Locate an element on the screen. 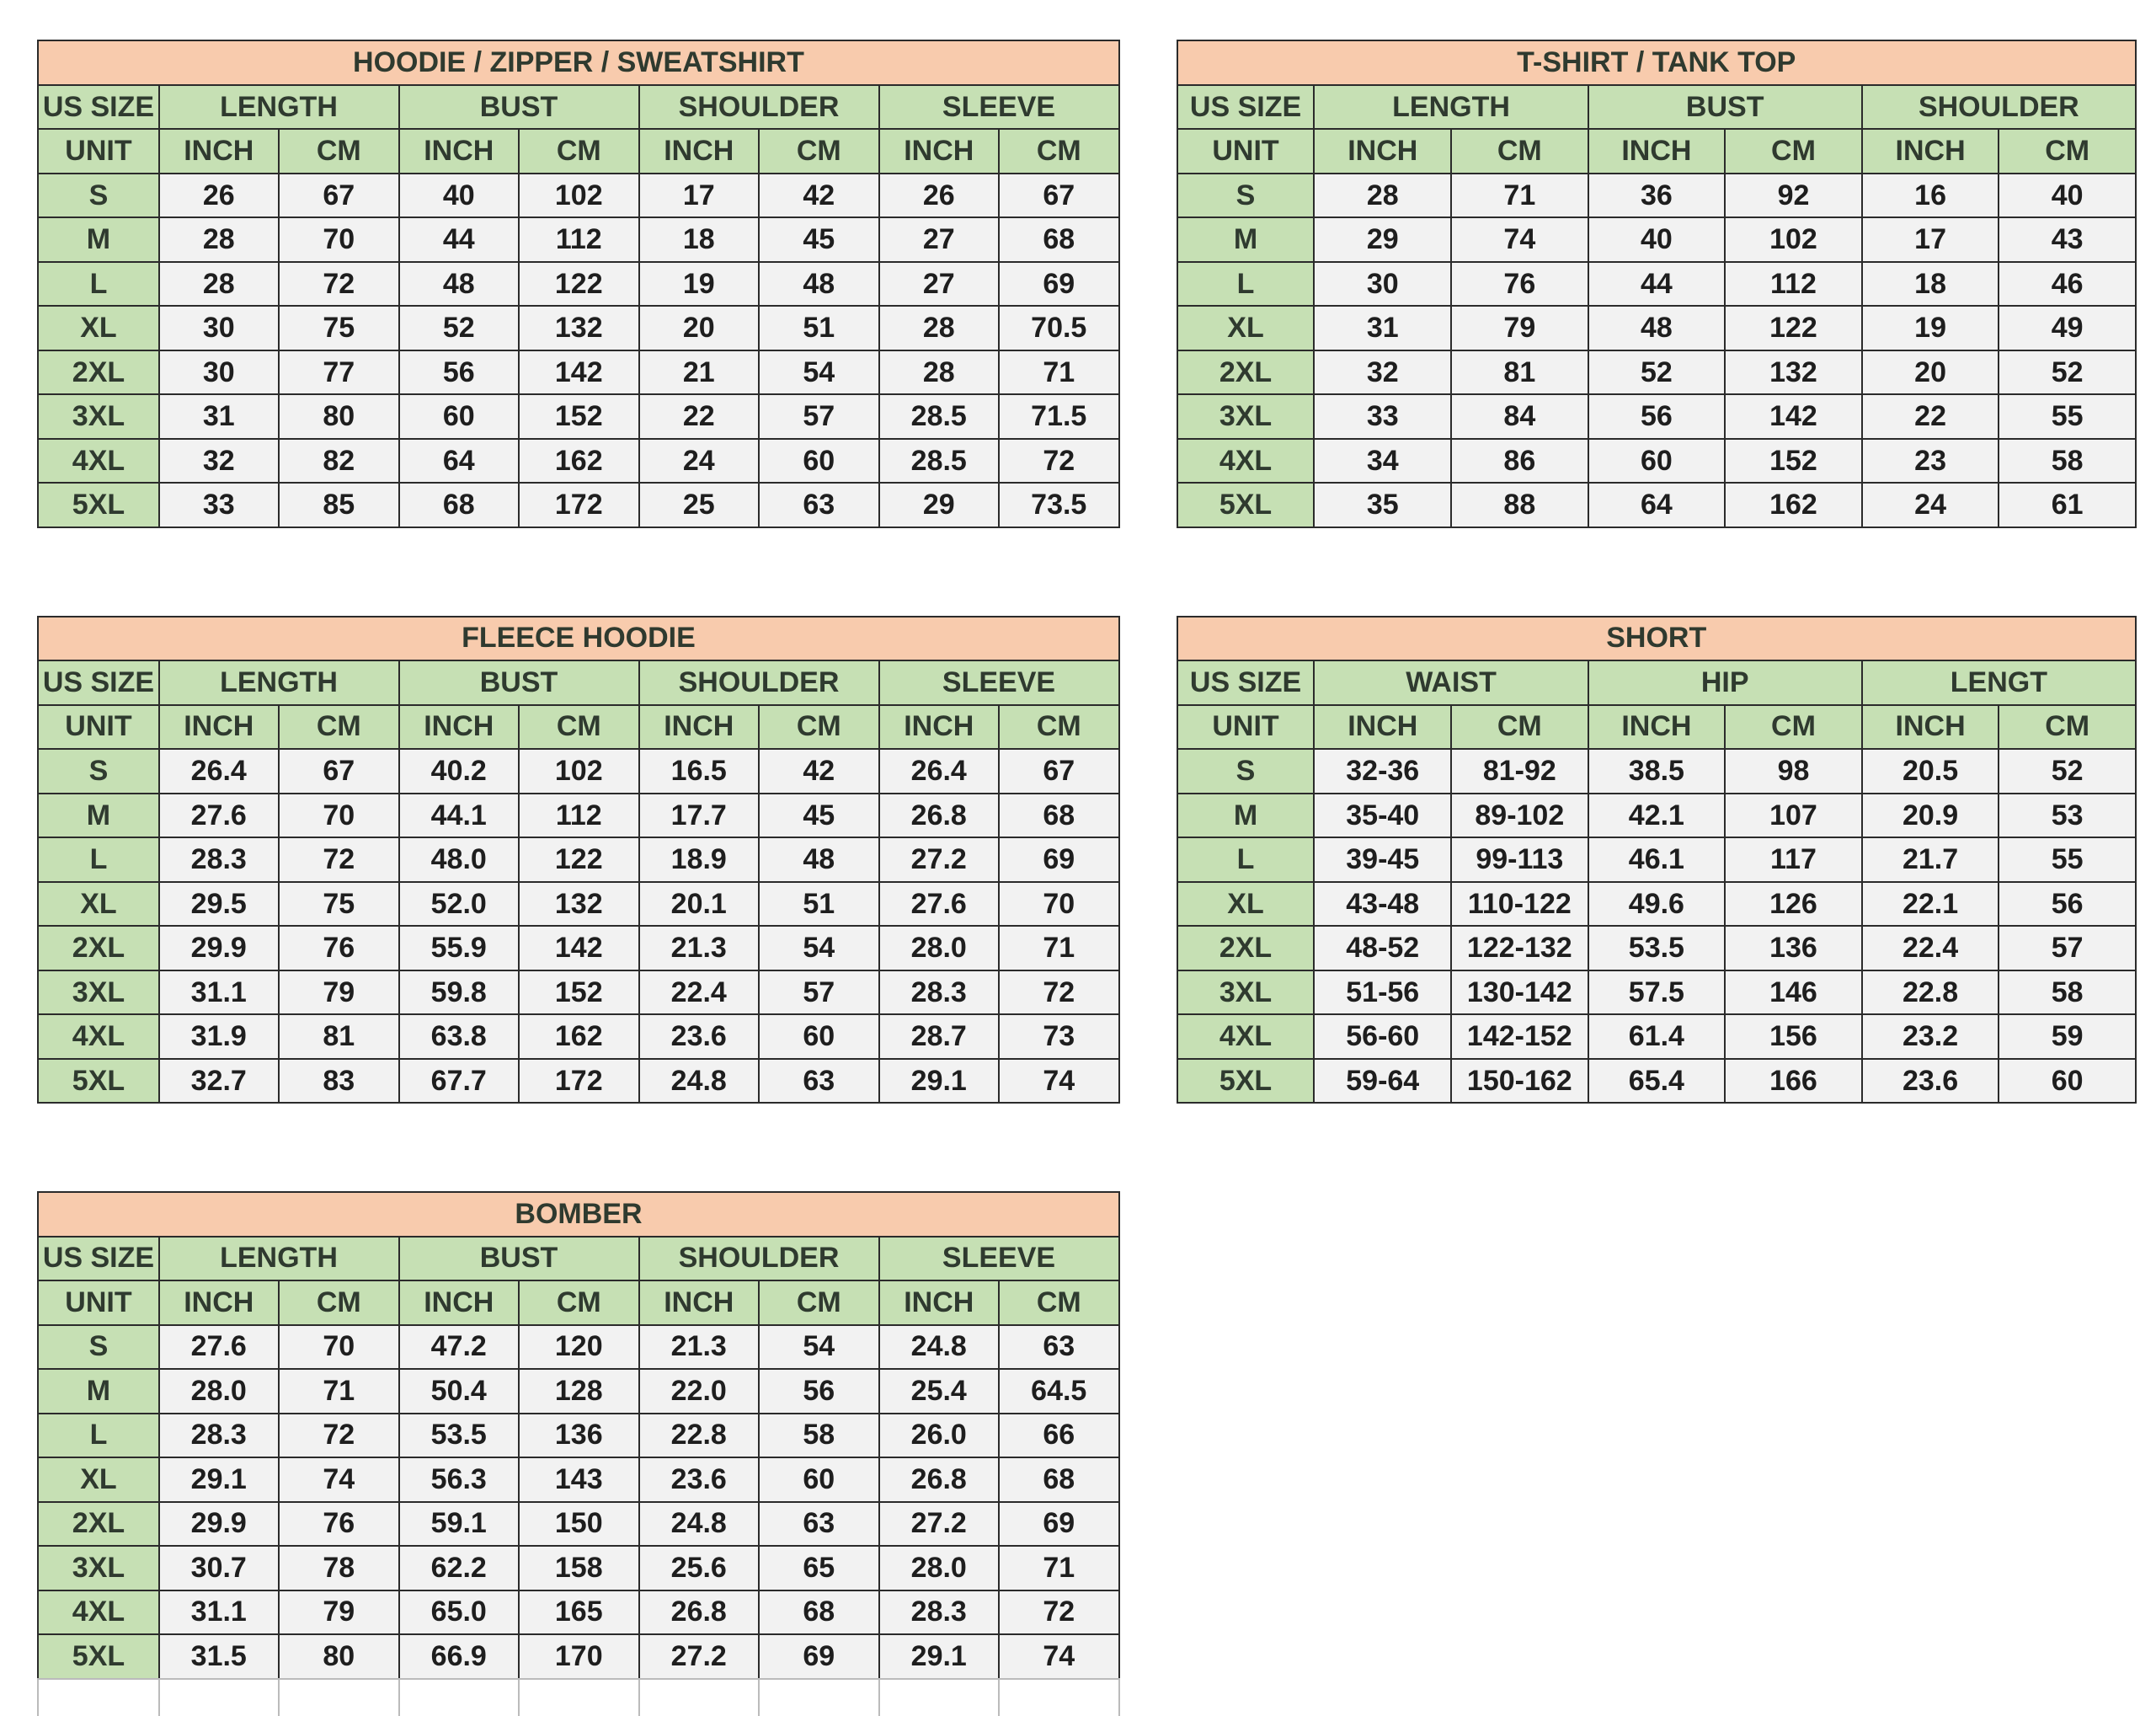 This screenshot has width=2156, height=1716. size-header: US SIZE is located at coordinates (98, 1258).